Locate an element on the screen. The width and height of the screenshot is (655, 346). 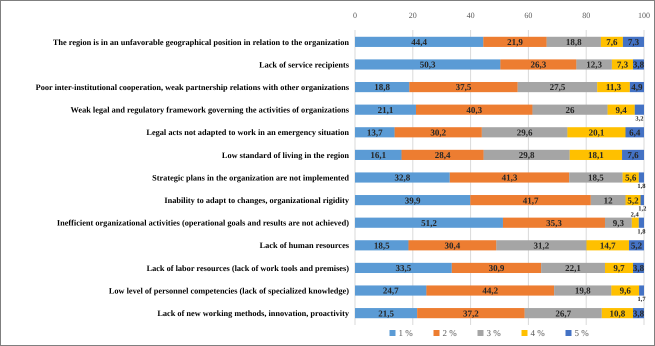
y-tick-label: Lack of new working methods, innovation, proactivity is located at coordinates (253, 313).